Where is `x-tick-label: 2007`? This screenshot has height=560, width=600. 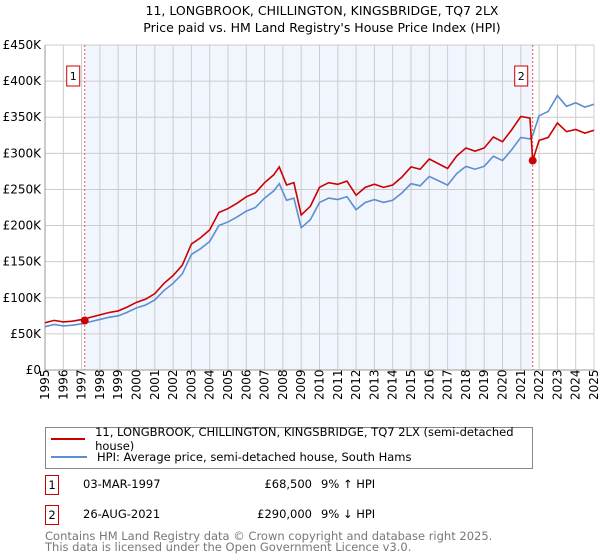
x-tick-label: 2007 is located at coordinates (265, 384).